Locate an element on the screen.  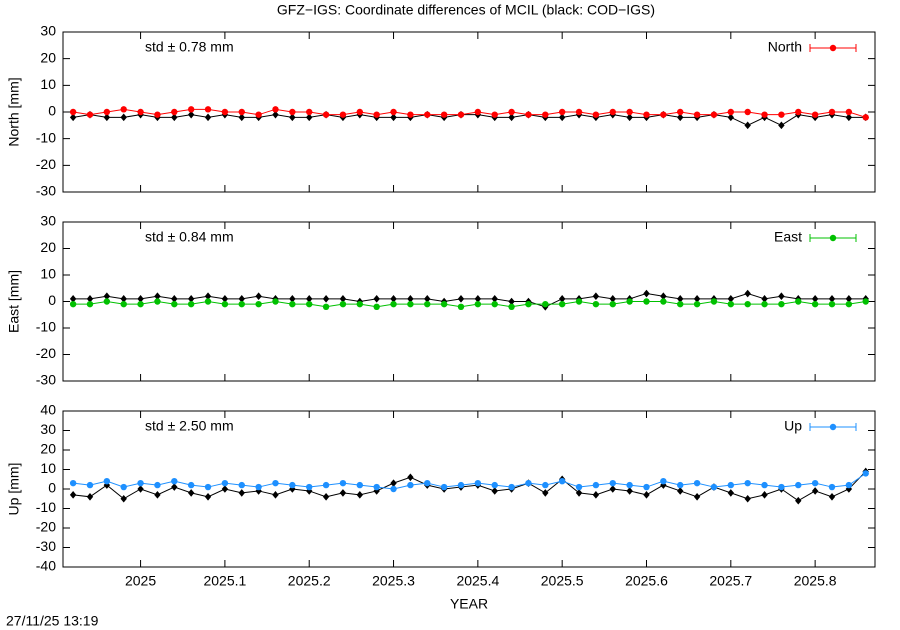
y-axis-label: East [mm] is located at coordinates (14, 301).